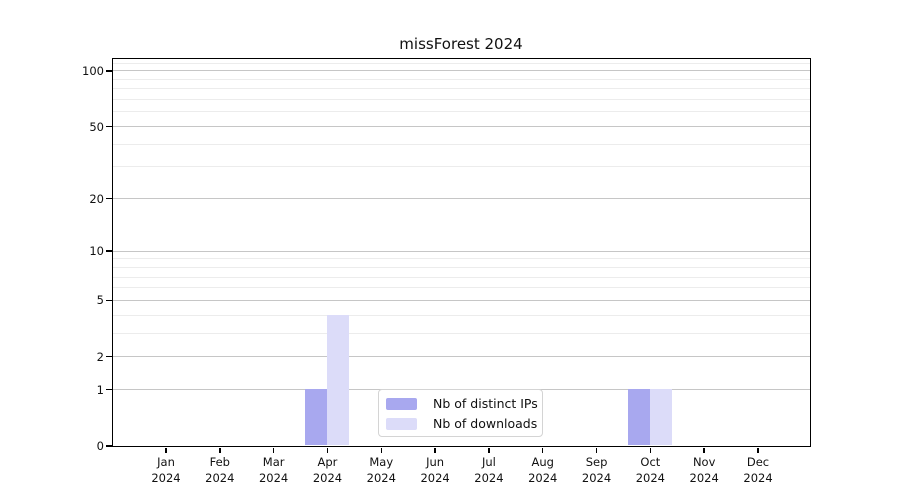  What do you see at coordinates (401, 404) in the screenshot?
I see `legend-swatch-distinct-ips` at bounding box center [401, 404].